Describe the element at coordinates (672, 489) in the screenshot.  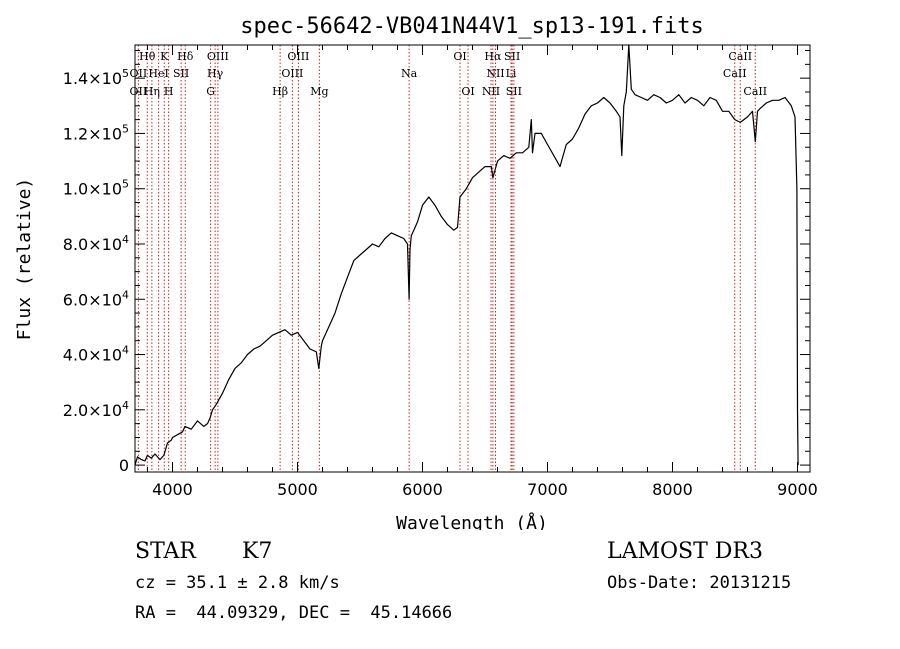
I see `x-tick-label: 8000` at that location.